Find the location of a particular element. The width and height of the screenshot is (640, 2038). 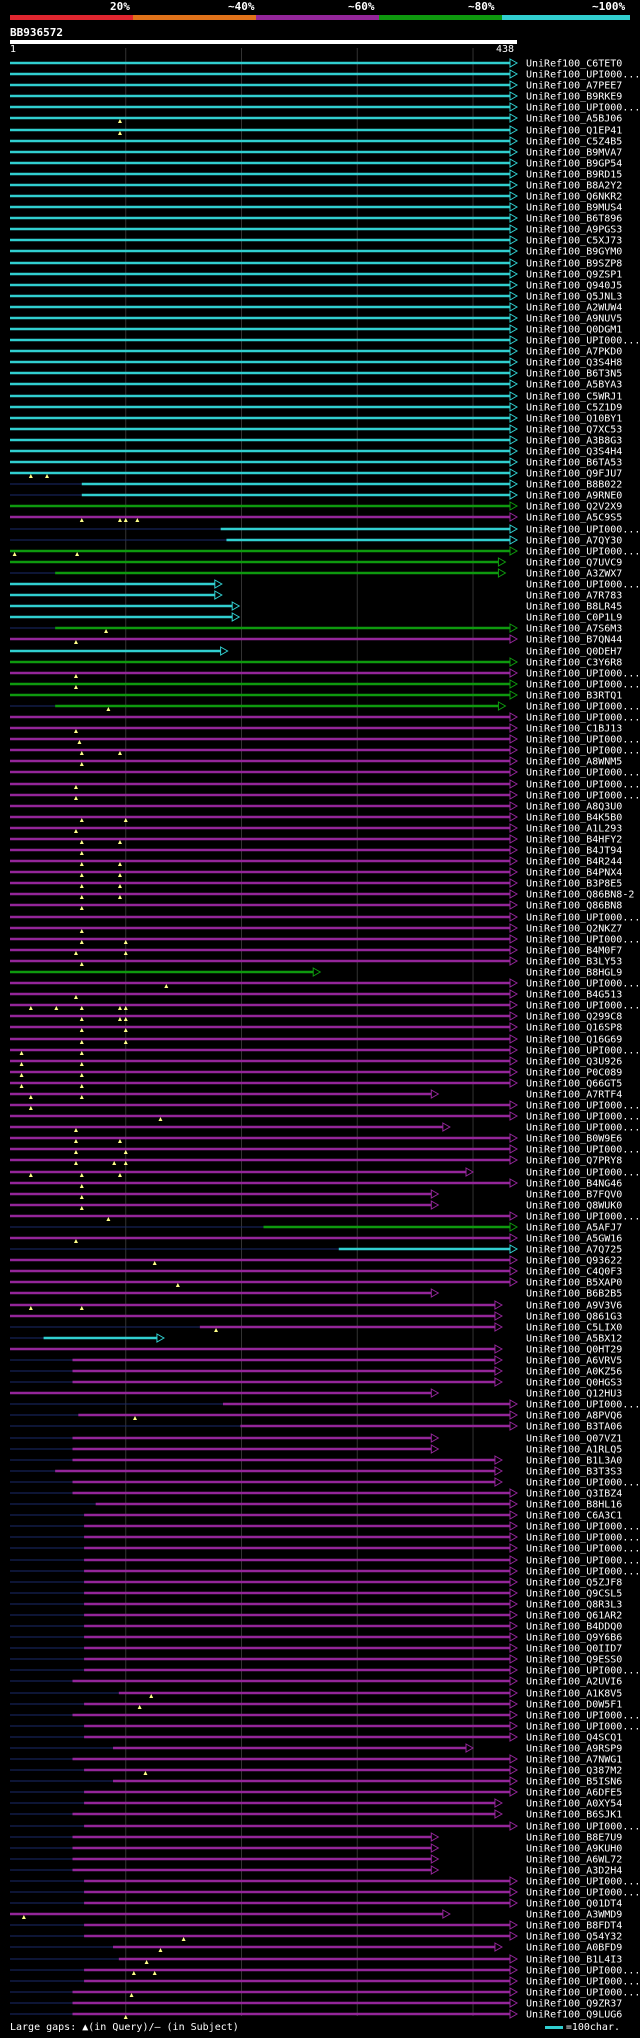

hit-label: UniRef100_Q01DT4 is located at coordinates (574, 1904).